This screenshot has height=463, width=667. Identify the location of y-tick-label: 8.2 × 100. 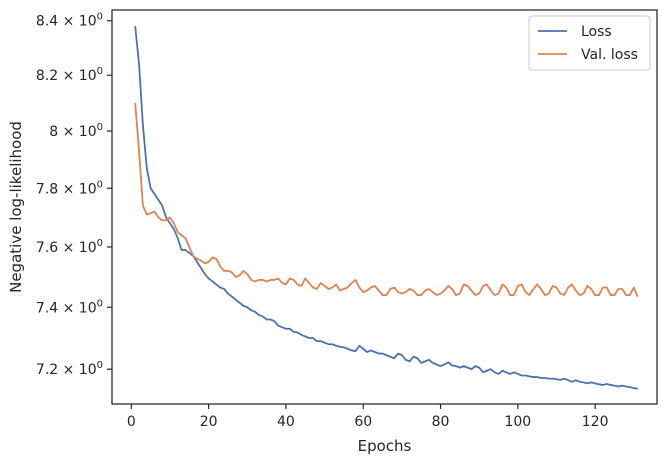
(69, 75).